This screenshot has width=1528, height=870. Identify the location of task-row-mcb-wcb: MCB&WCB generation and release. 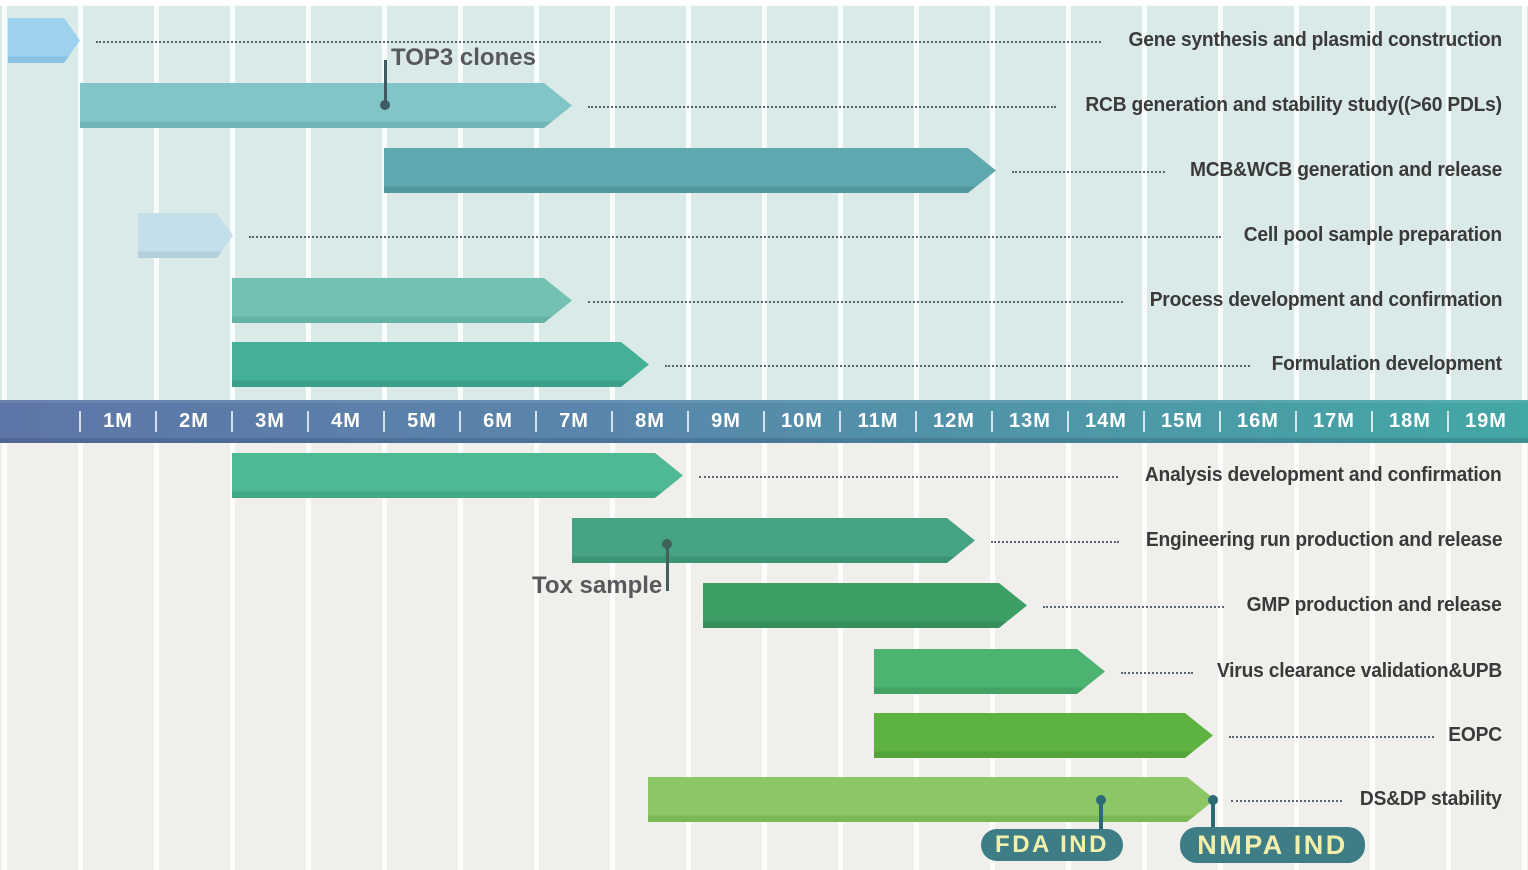
(751, 170).